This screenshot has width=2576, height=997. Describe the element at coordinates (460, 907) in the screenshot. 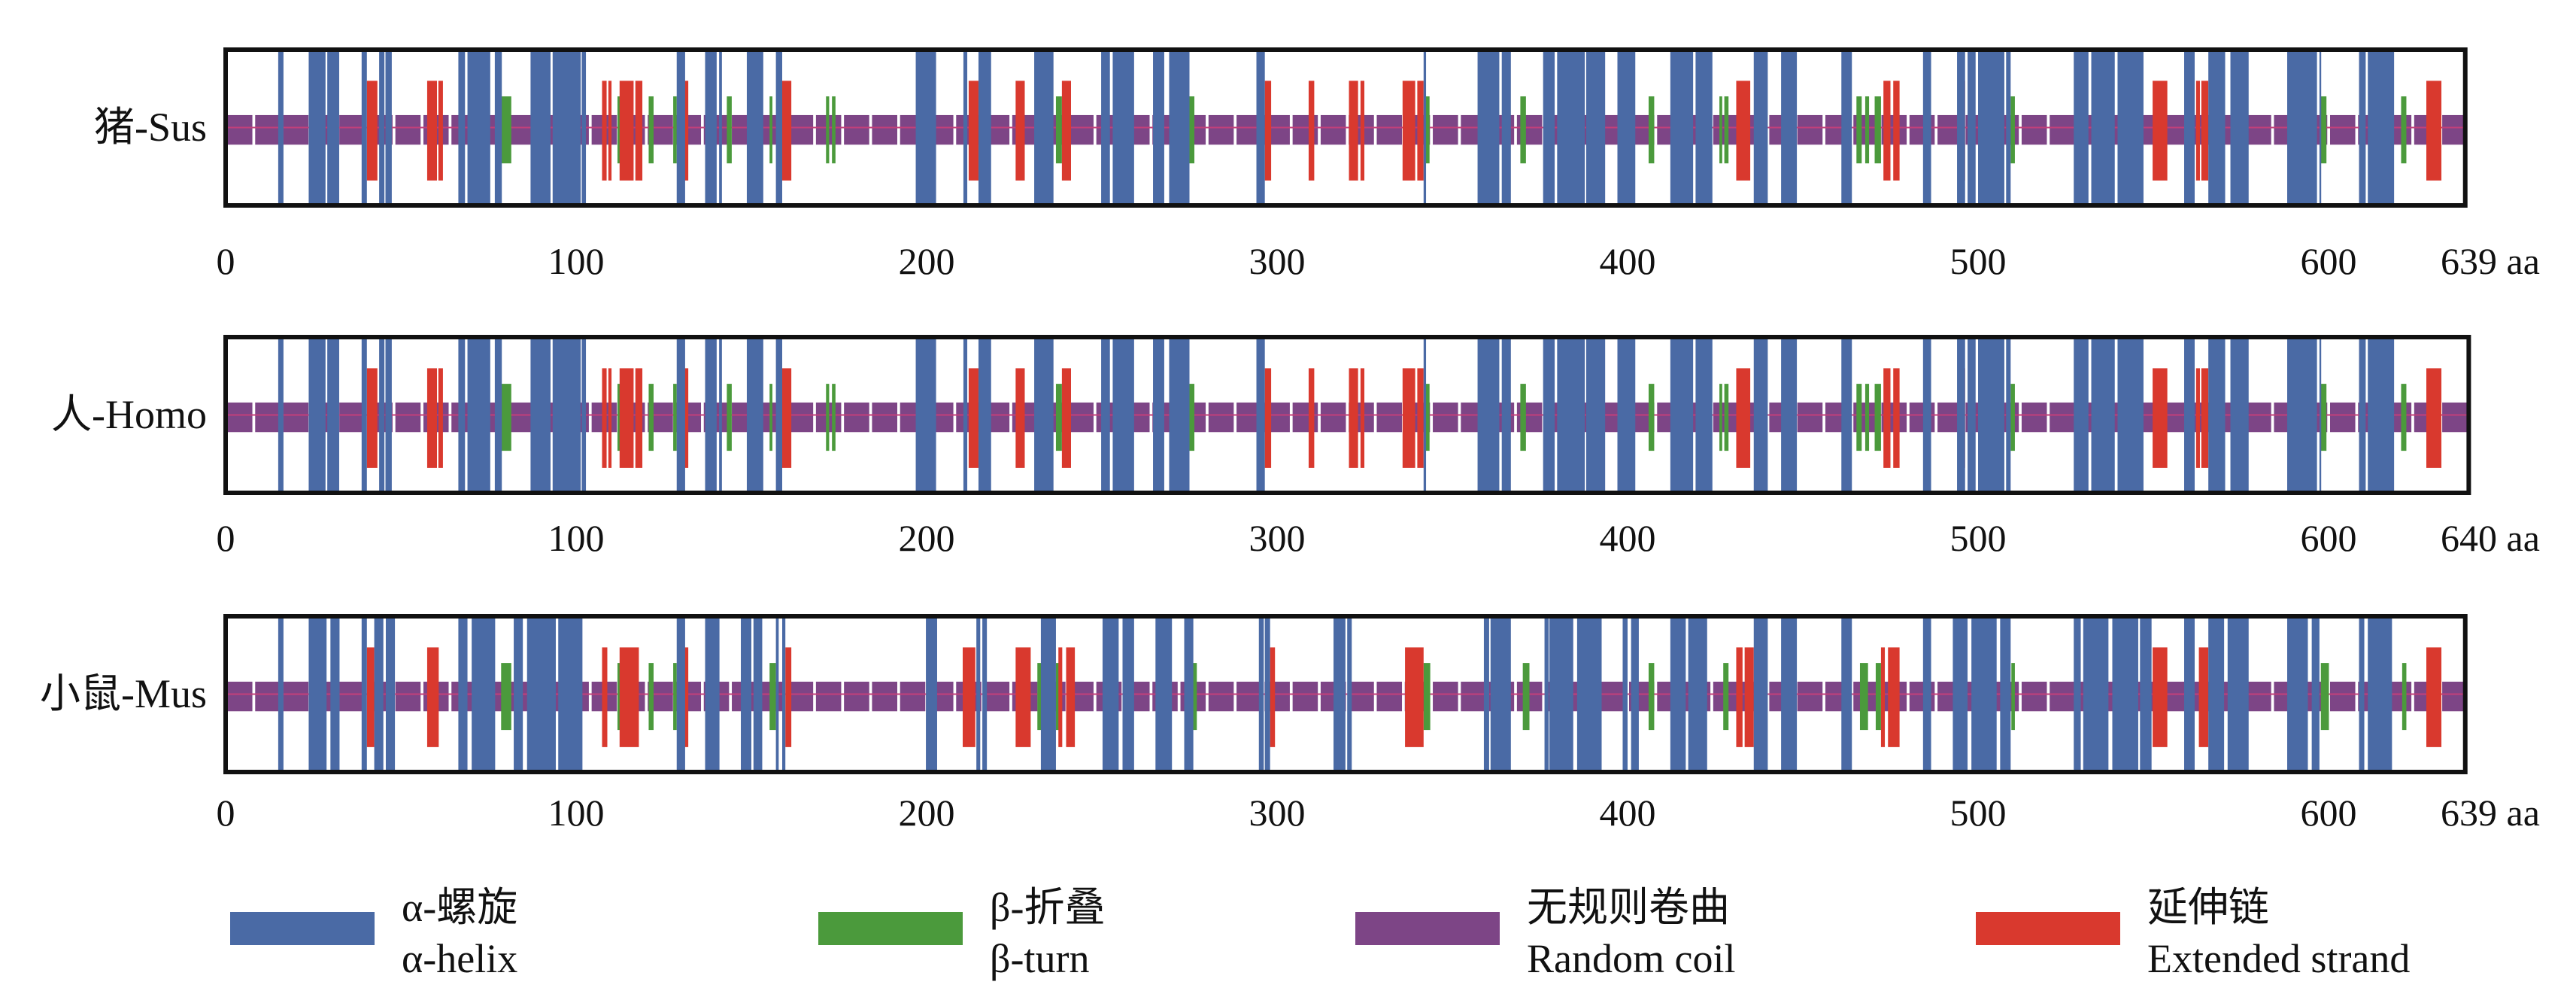

I see `legend-label-zh: α-螺旋` at that location.